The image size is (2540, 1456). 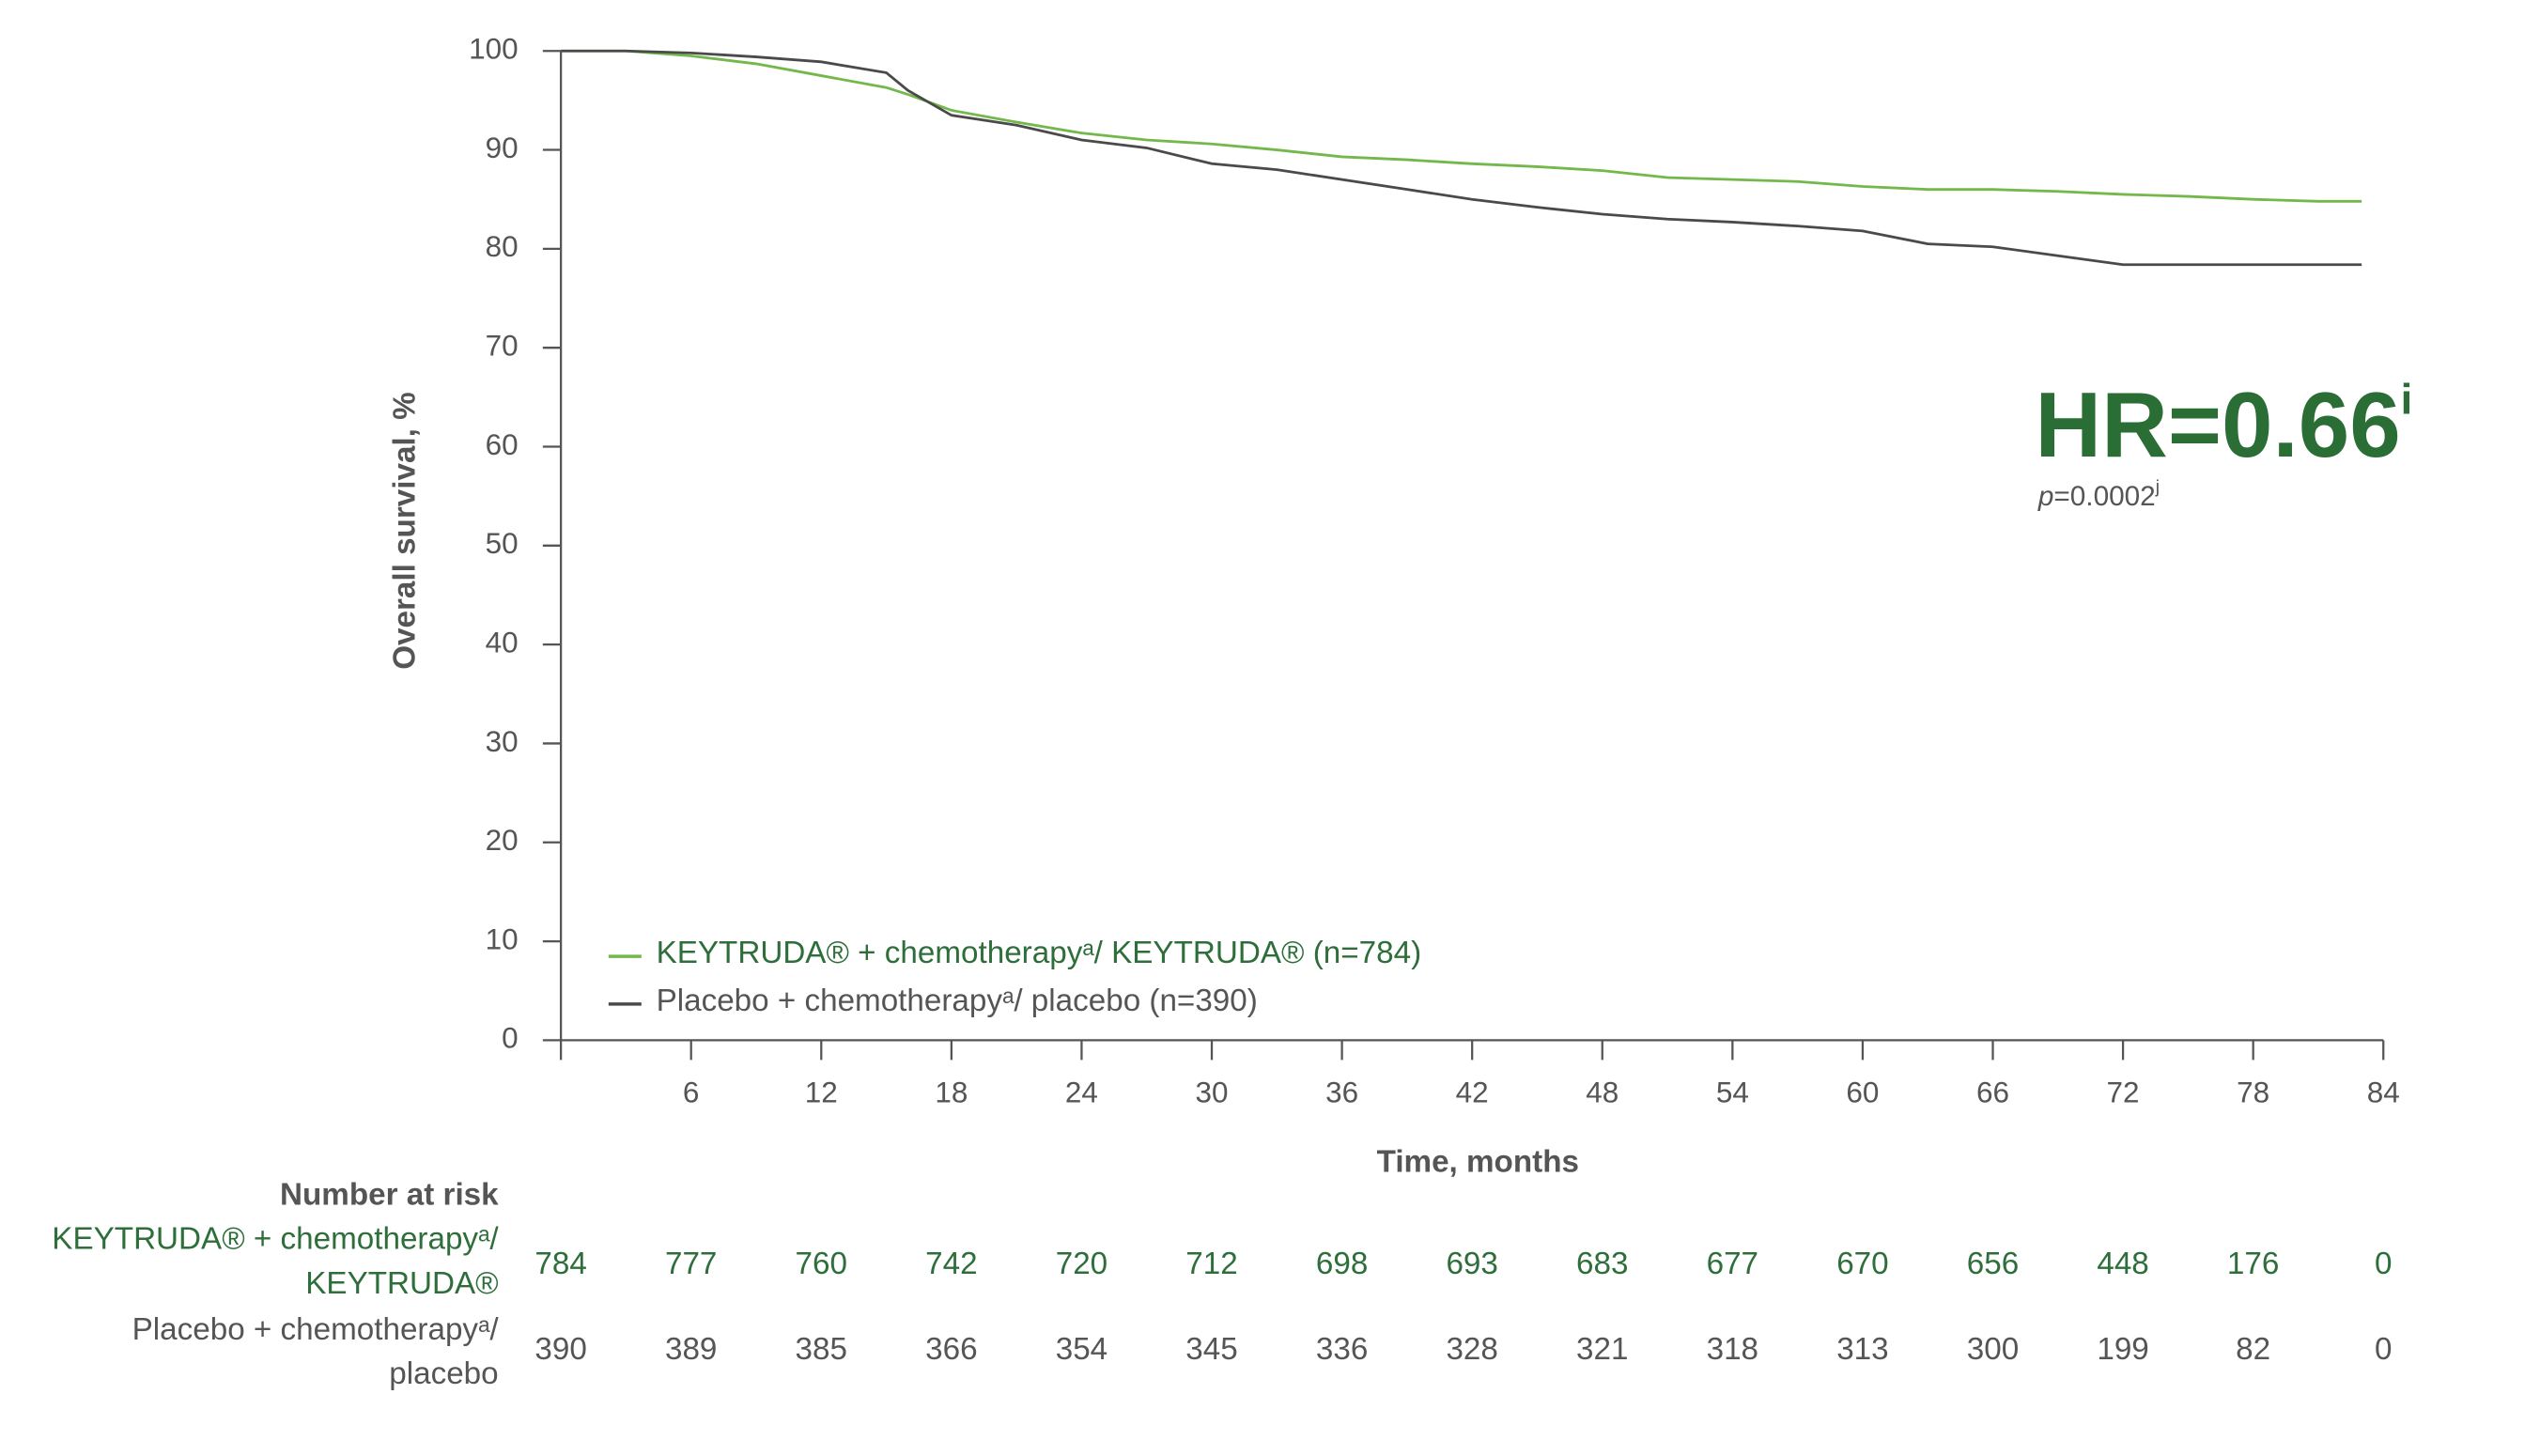 I want to click on x-tick-label: 72, so click(x=2123, y=1092).